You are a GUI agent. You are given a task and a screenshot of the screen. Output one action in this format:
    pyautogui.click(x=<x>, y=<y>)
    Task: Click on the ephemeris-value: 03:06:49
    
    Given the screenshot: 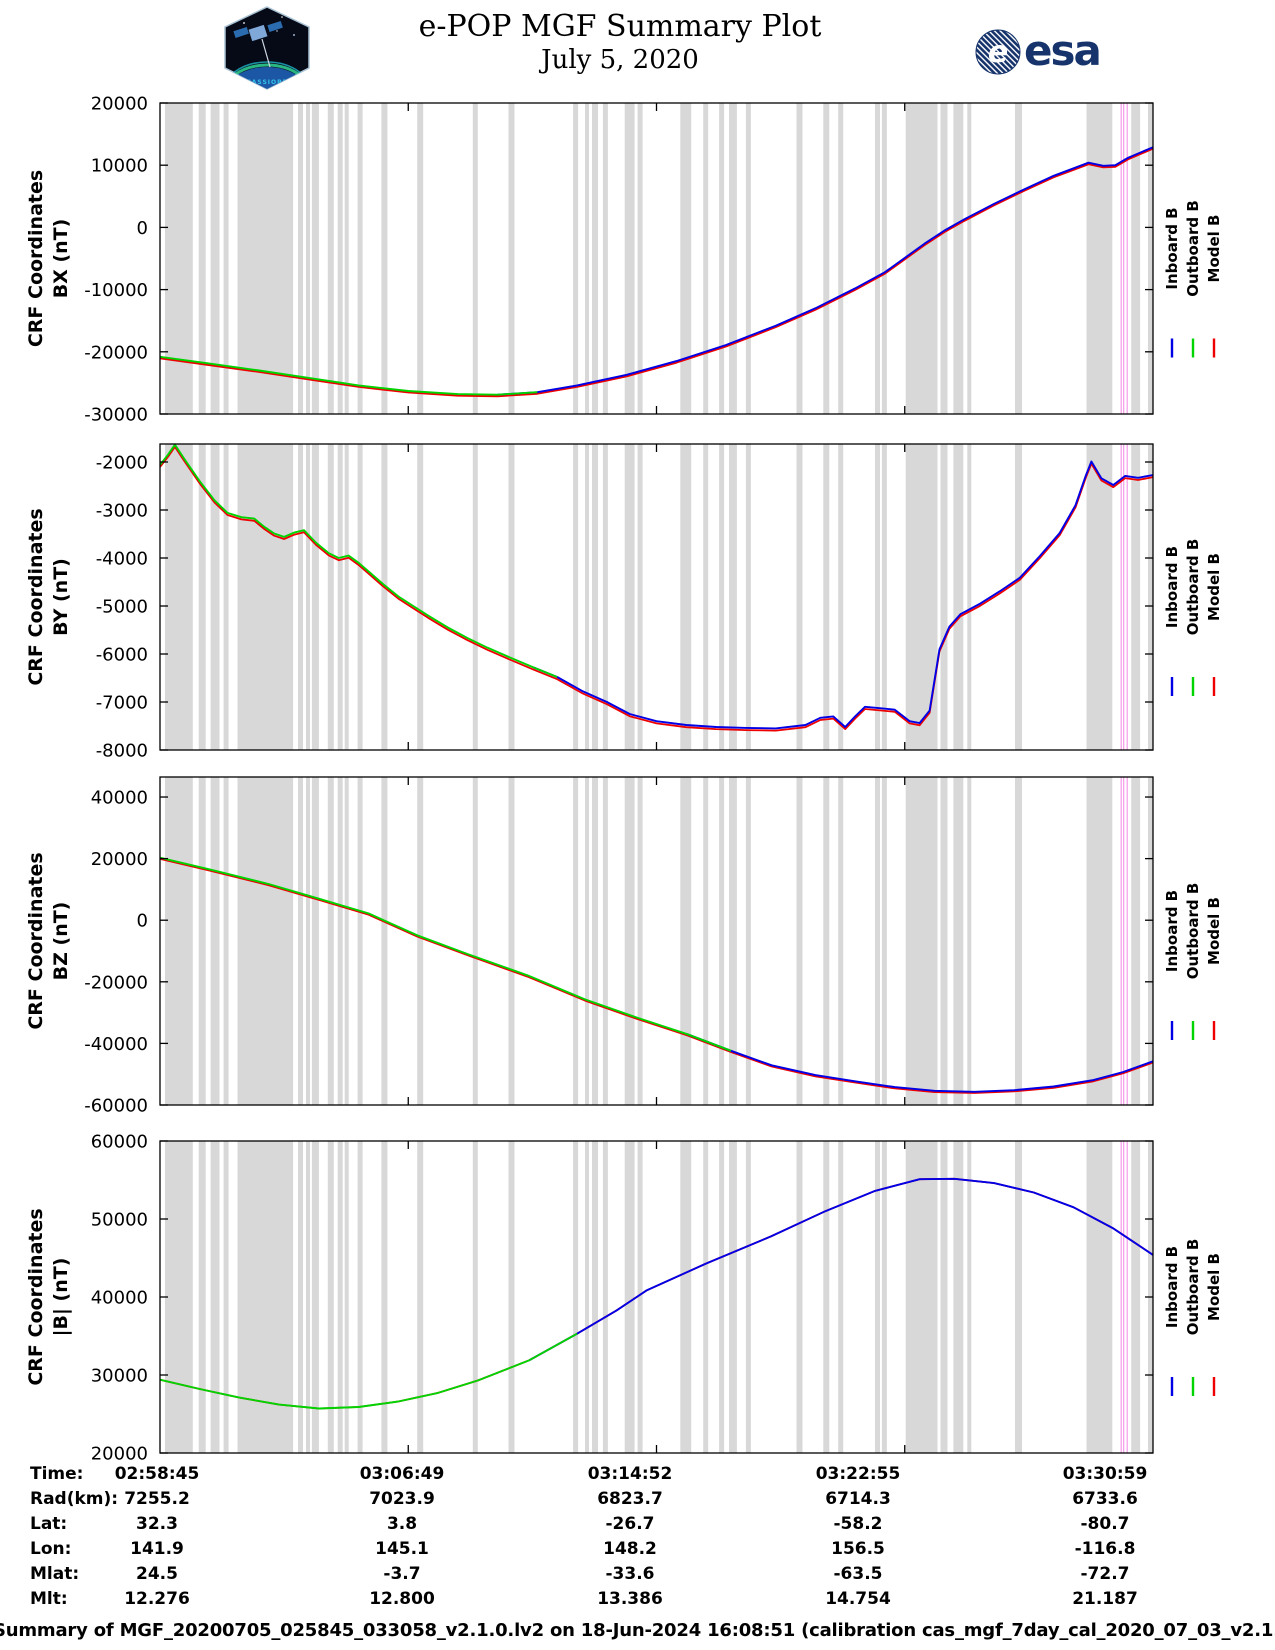 What is the action you would take?
    pyautogui.click(x=402, y=1474)
    